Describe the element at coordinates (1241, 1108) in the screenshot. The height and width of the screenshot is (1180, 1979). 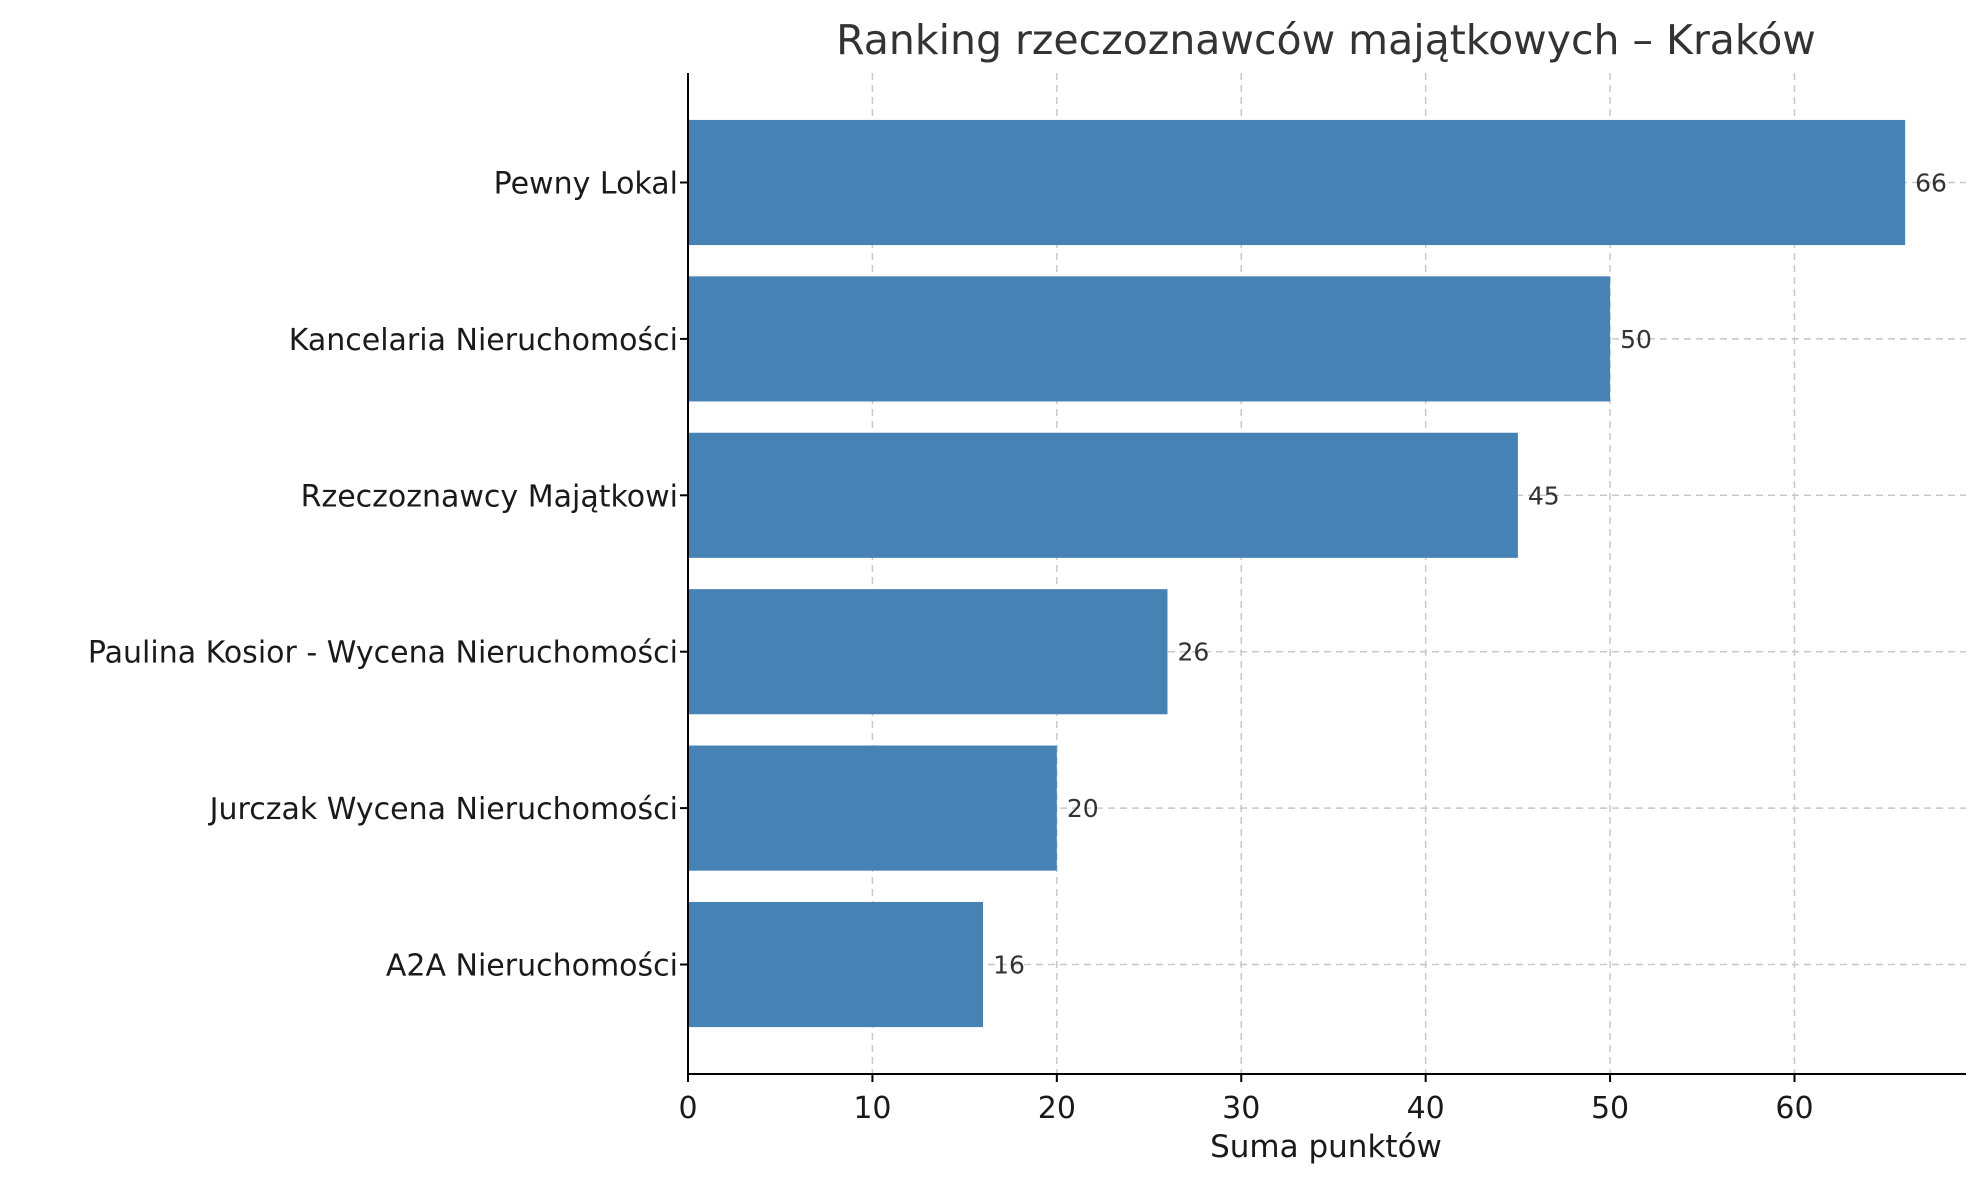
I see `x-tick-label: 30` at that location.